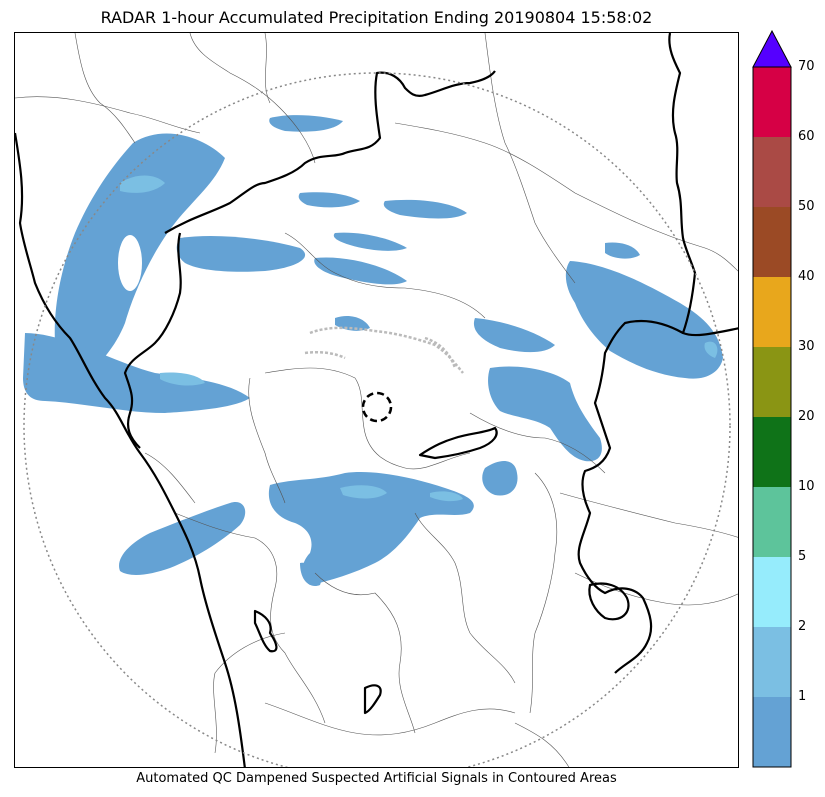 This screenshot has height=797, width=825. I want to click on radar-site-marker, so click(377, 407).